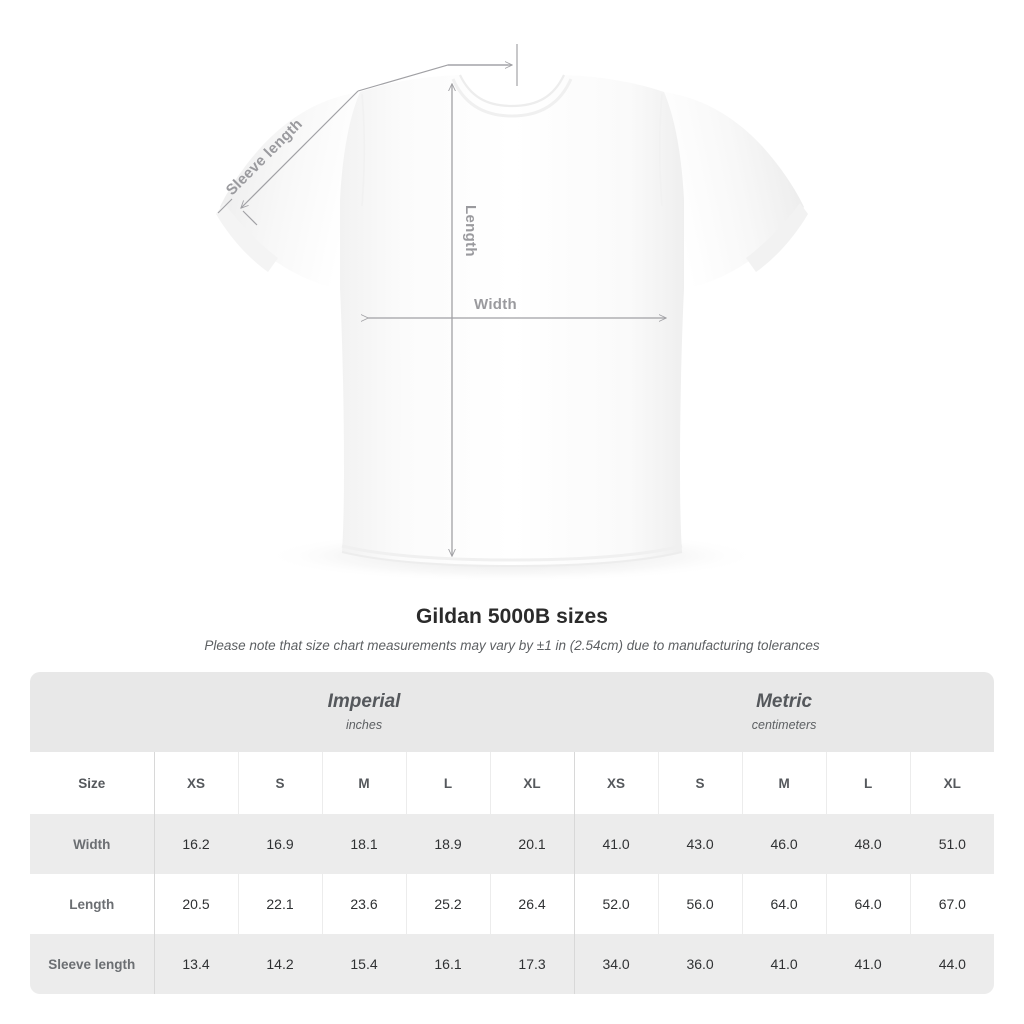 The width and height of the screenshot is (1024, 1024). Describe the element at coordinates (868, 904) in the screenshot. I see `cell-length-metric-l: 64.0` at that location.